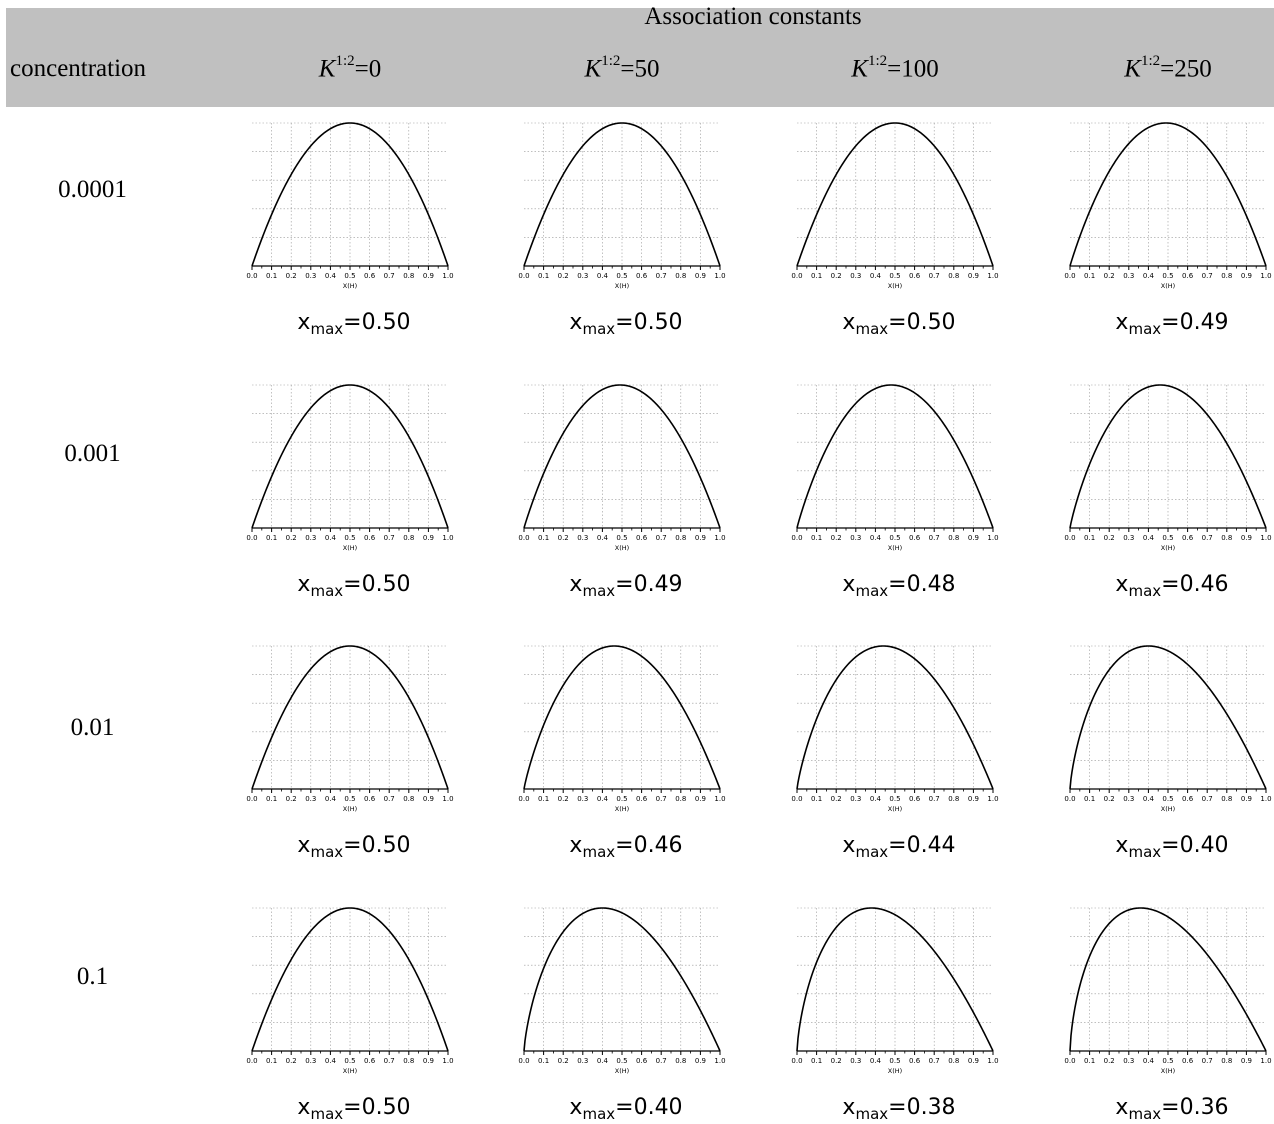 Image resolution: width=1274 pixels, height=1124 pixels. What do you see at coordinates (1165, 1109) in the screenshot?
I see `xmax-label-r3-c3: xmax=0.36` at bounding box center [1165, 1109].